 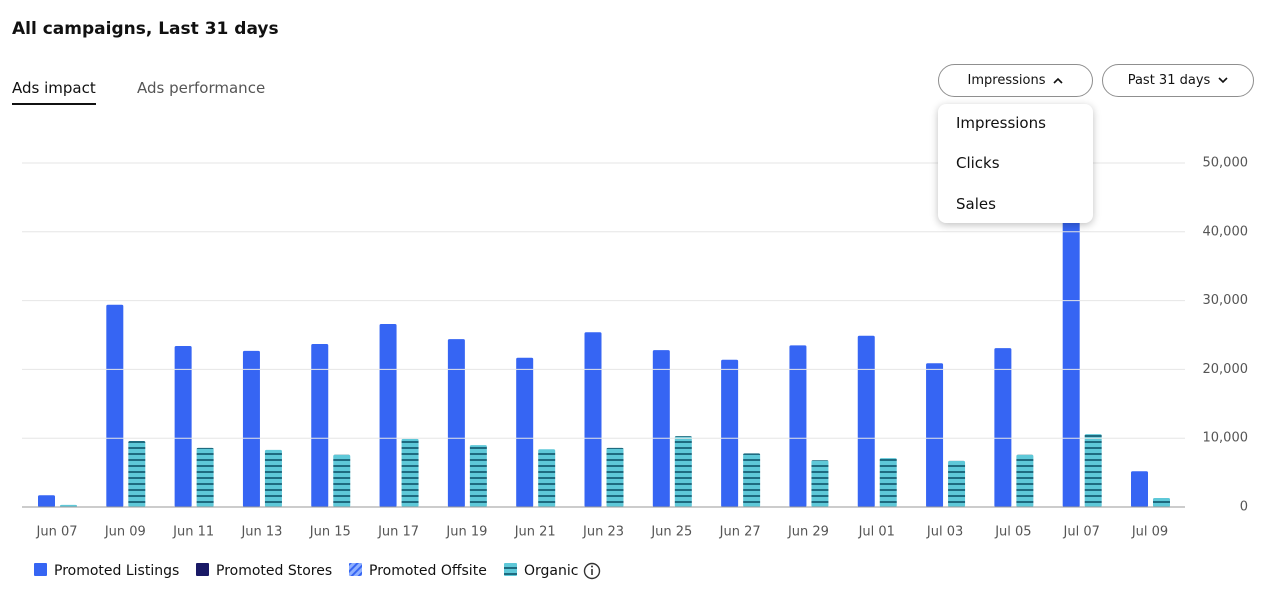 What do you see at coordinates (1226, 231) in the screenshot?
I see `y-tick-label: 40,000` at bounding box center [1226, 231].